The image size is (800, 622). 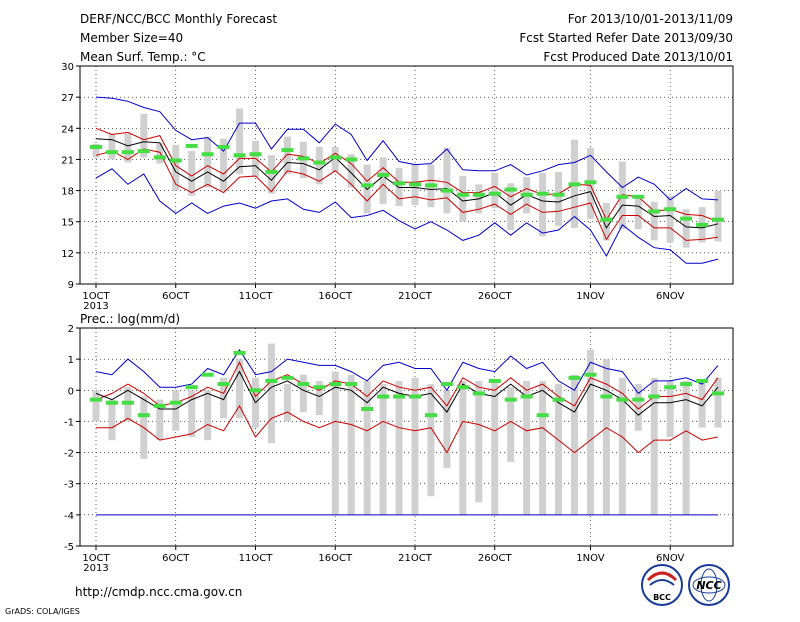 I want to click on forecast-period-label: For 2013/10/01-2013/11/09, so click(x=650, y=19).